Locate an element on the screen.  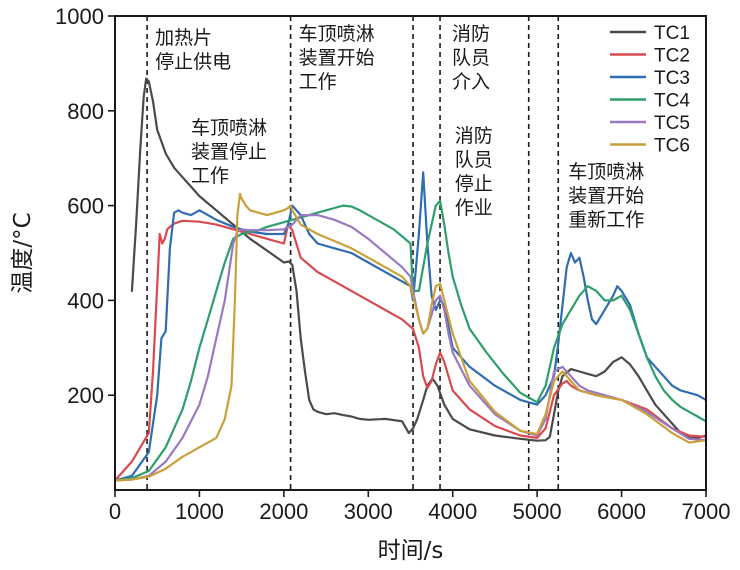
event-annotation-text: 停止供电 is located at coordinates (193, 62).